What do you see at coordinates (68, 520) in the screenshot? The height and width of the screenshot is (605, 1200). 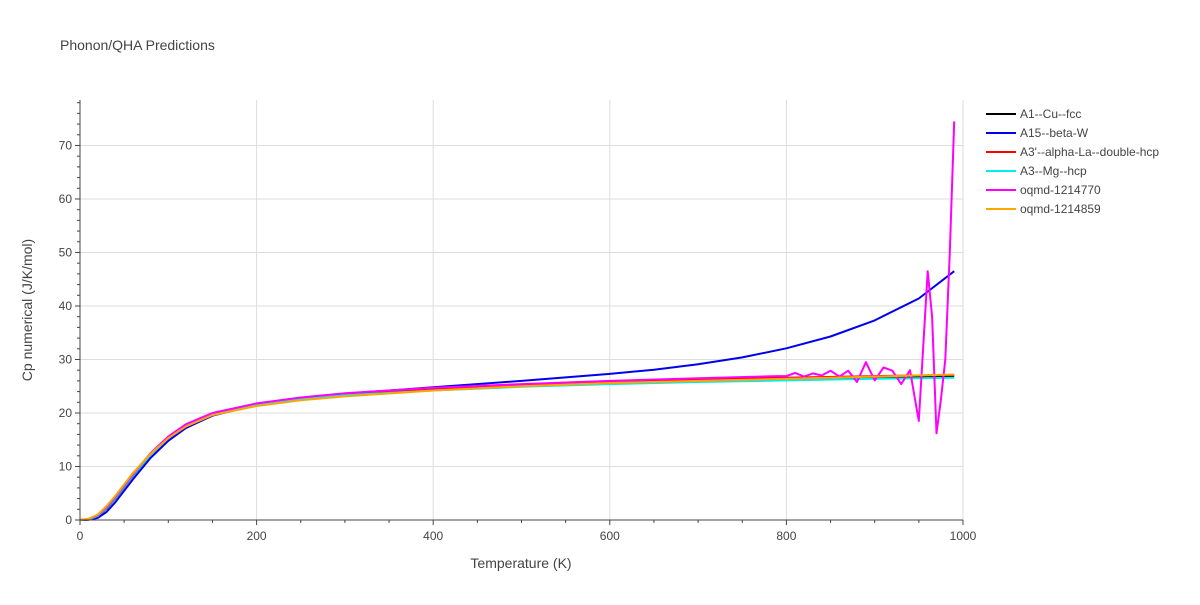 I see `y-tick-label: 0` at bounding box center [68, 520].